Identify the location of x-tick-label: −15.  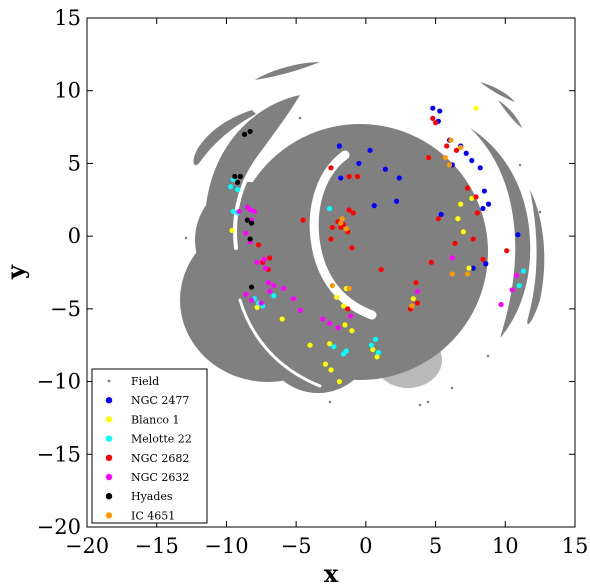
(157, 546).